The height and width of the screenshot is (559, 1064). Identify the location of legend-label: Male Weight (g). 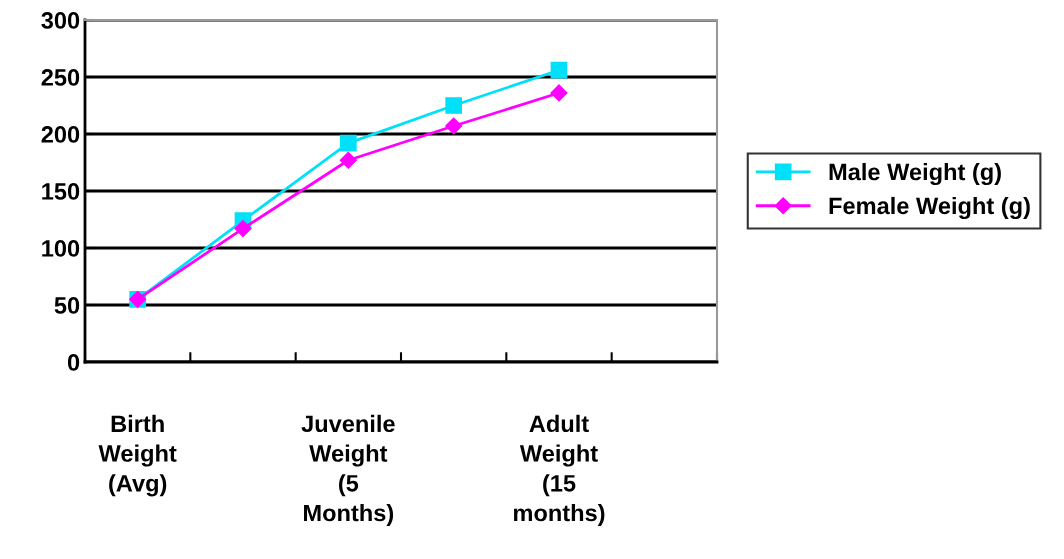
(915, 174).